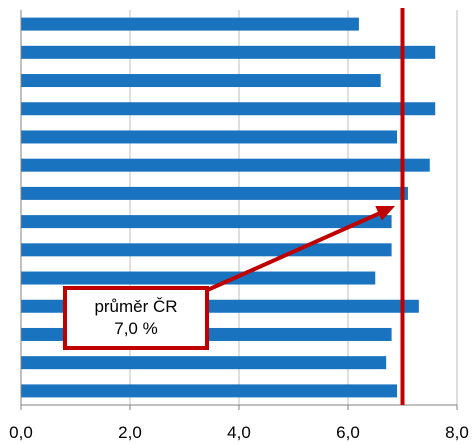 The height and width of the screenshot is (444, 473). I want to click on x-tick-label: 4,0, so click(239, 432).